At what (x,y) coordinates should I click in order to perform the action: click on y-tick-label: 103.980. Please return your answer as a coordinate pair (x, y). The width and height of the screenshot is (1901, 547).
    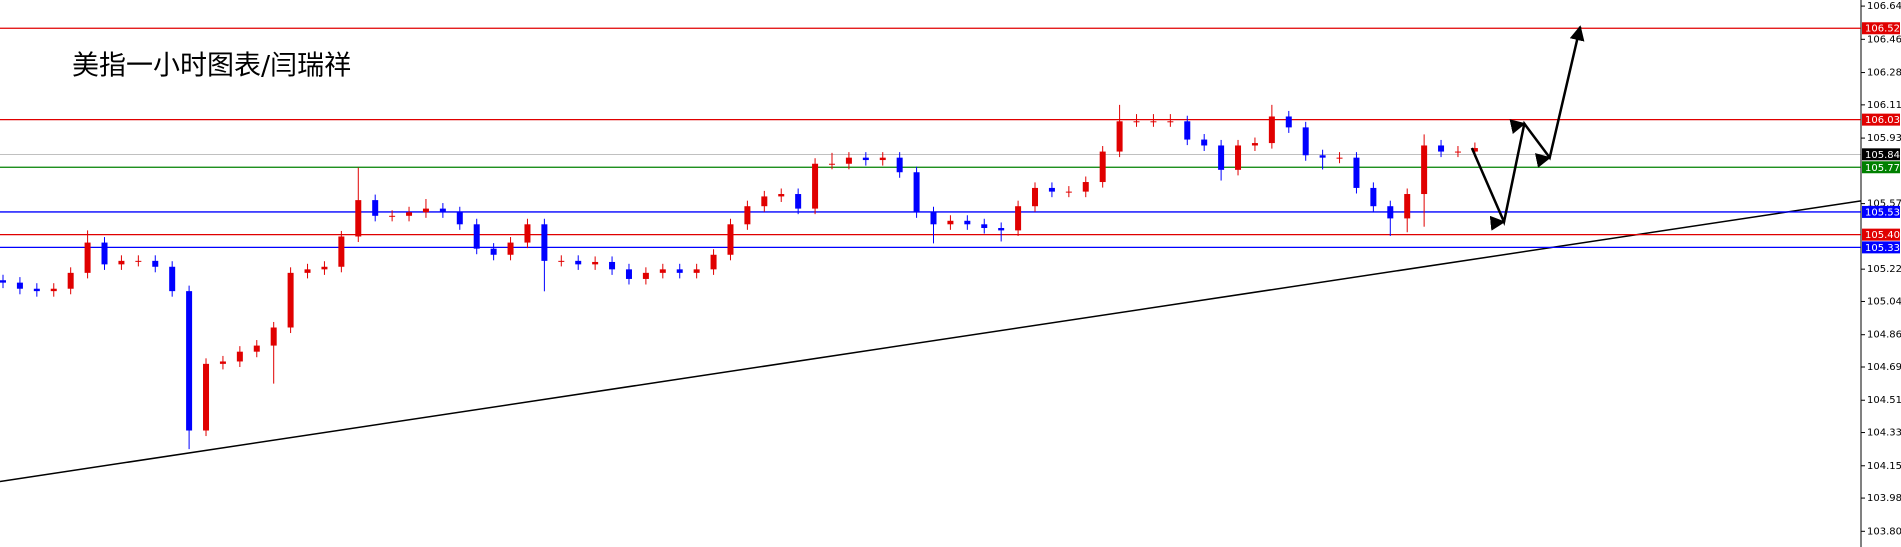
    Looking at the image, I should click on (1884, 498).